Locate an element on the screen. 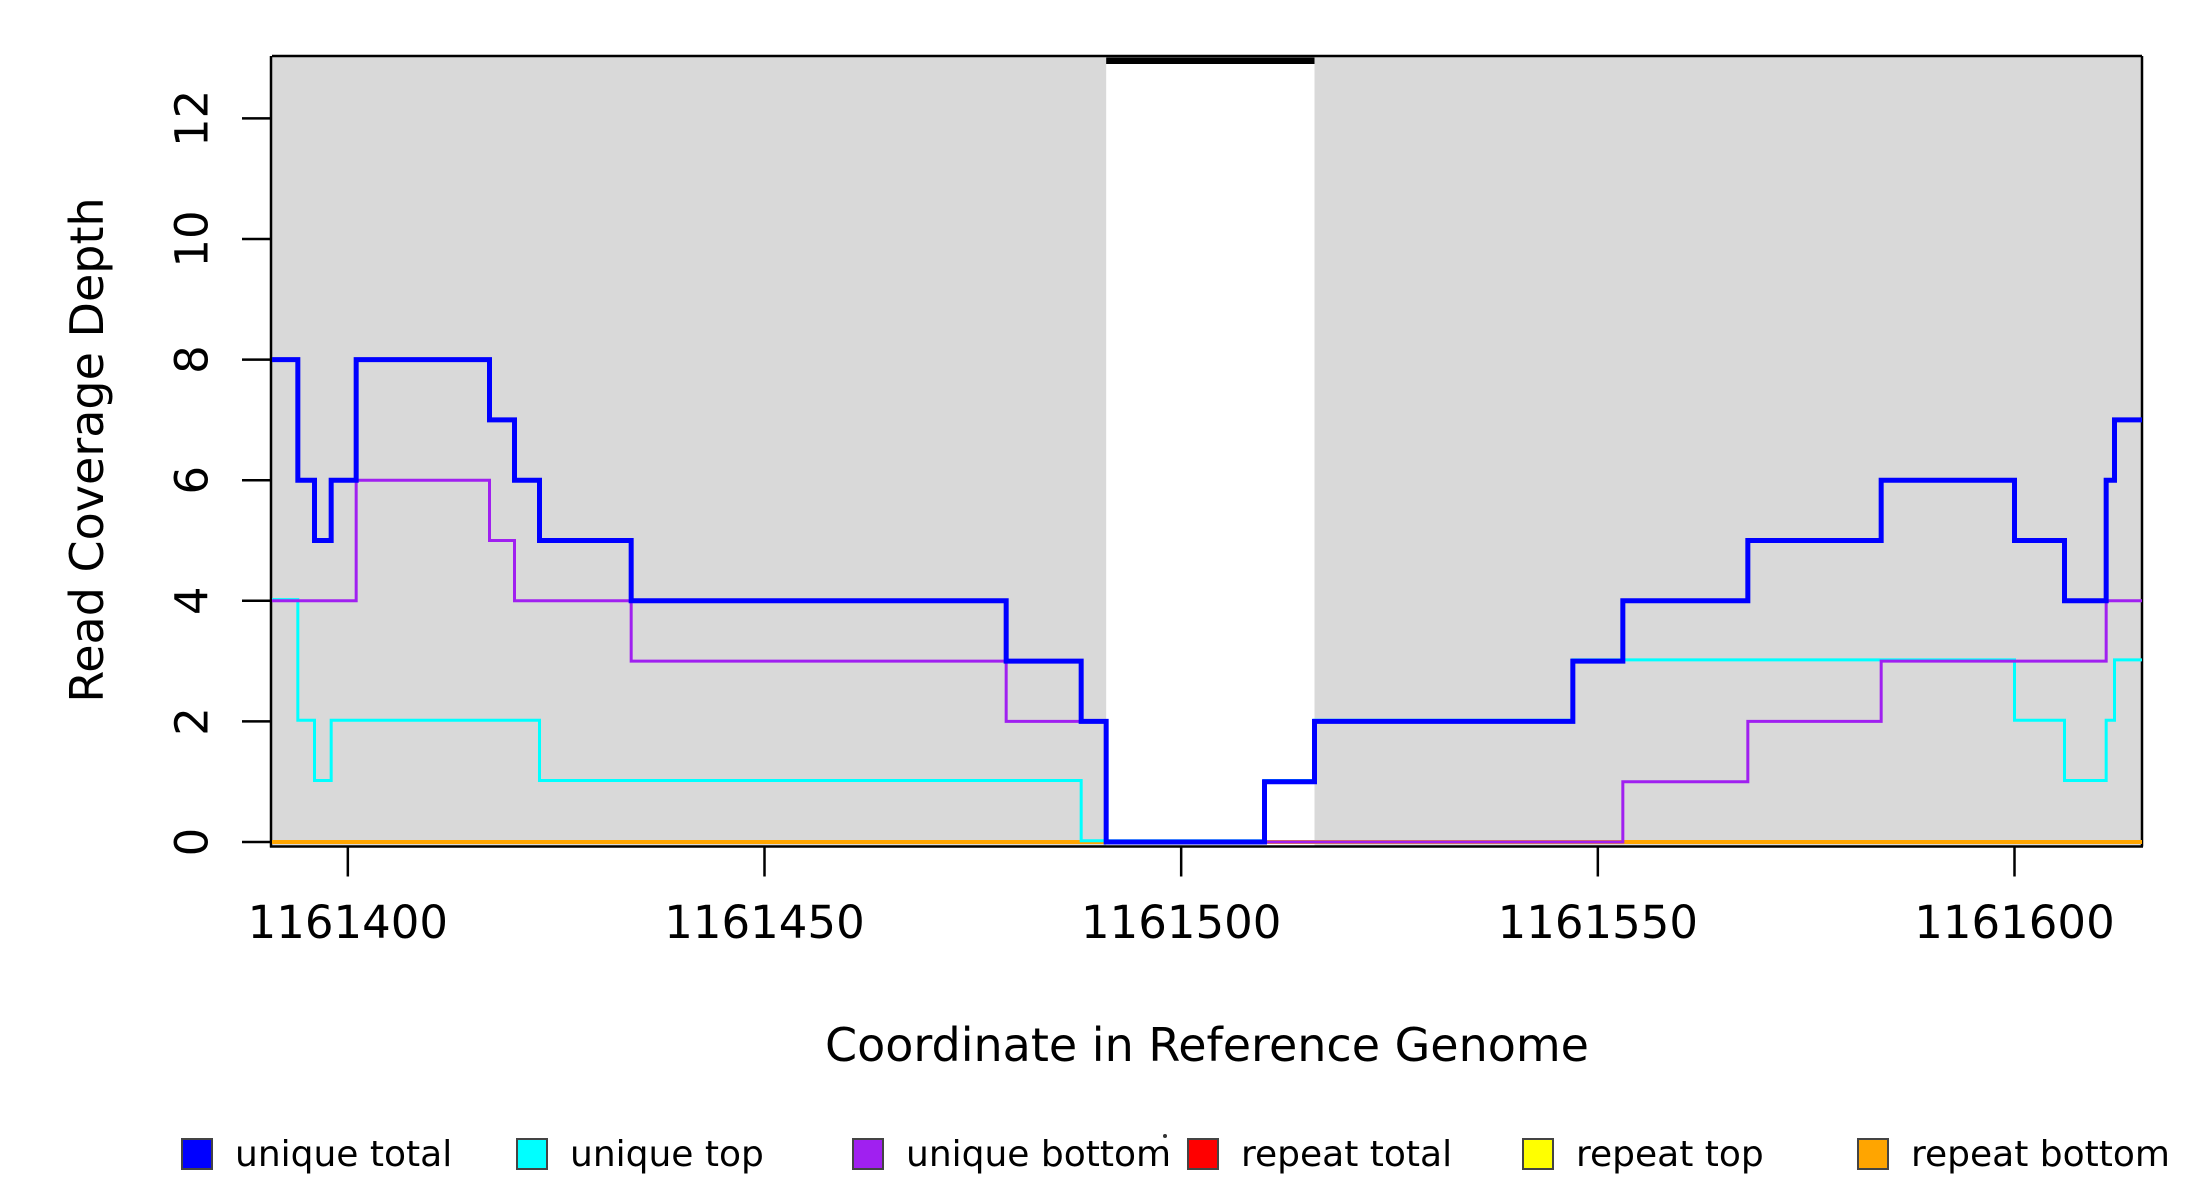 This screenshot has width=2200, height=1200. legend-item-unique-top: unique top is located at coordinates (640, 1154).